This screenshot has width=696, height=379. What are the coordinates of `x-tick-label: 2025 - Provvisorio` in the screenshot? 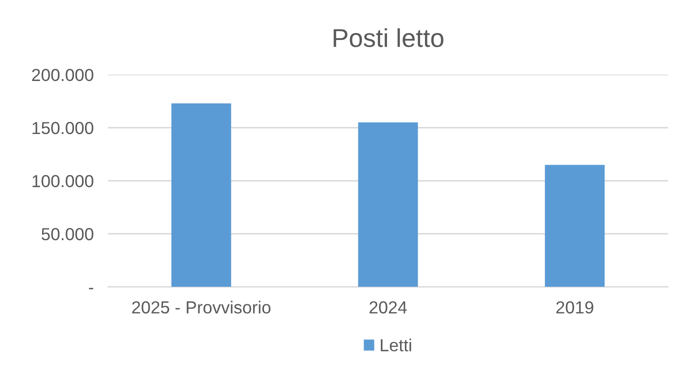 It's located at (201, 307).